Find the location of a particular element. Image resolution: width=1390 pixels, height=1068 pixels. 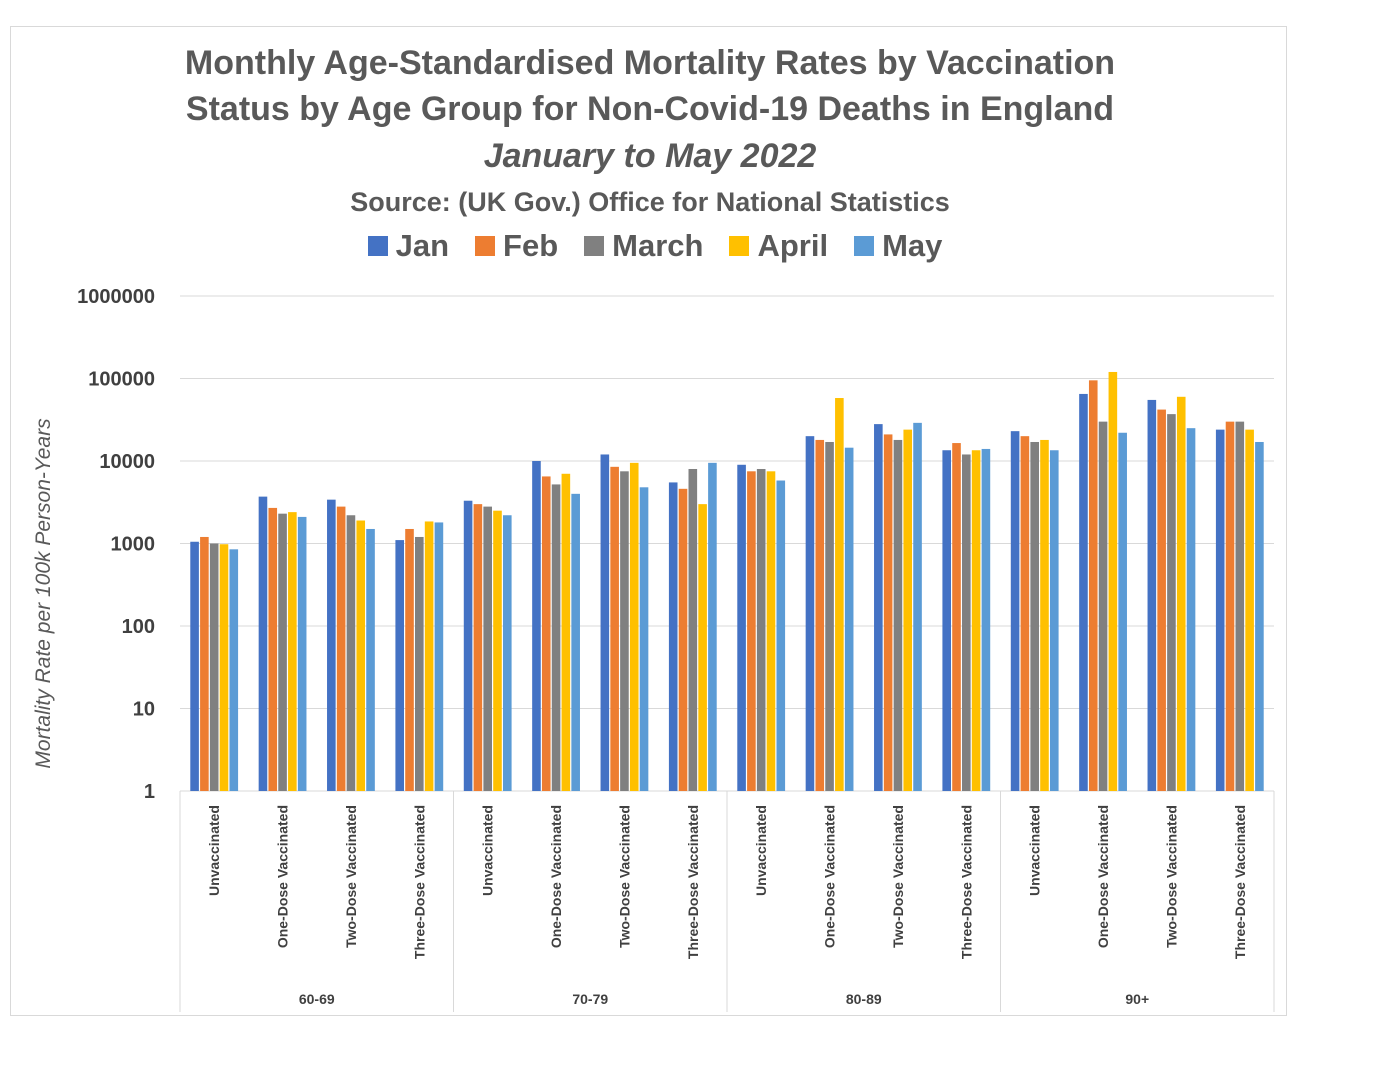

legend-label-feb: Feb is located at coordinates (531, 245).